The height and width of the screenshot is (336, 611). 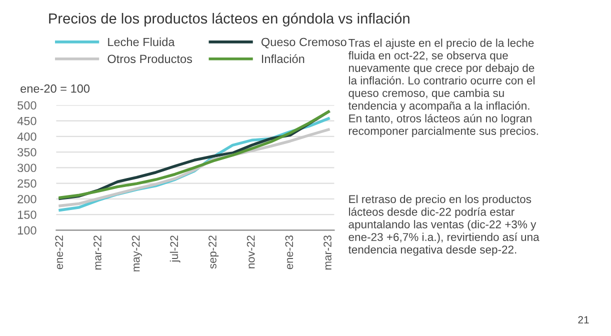 I want to click on x-tick-label: mar-22, so click(x=98, y=253).